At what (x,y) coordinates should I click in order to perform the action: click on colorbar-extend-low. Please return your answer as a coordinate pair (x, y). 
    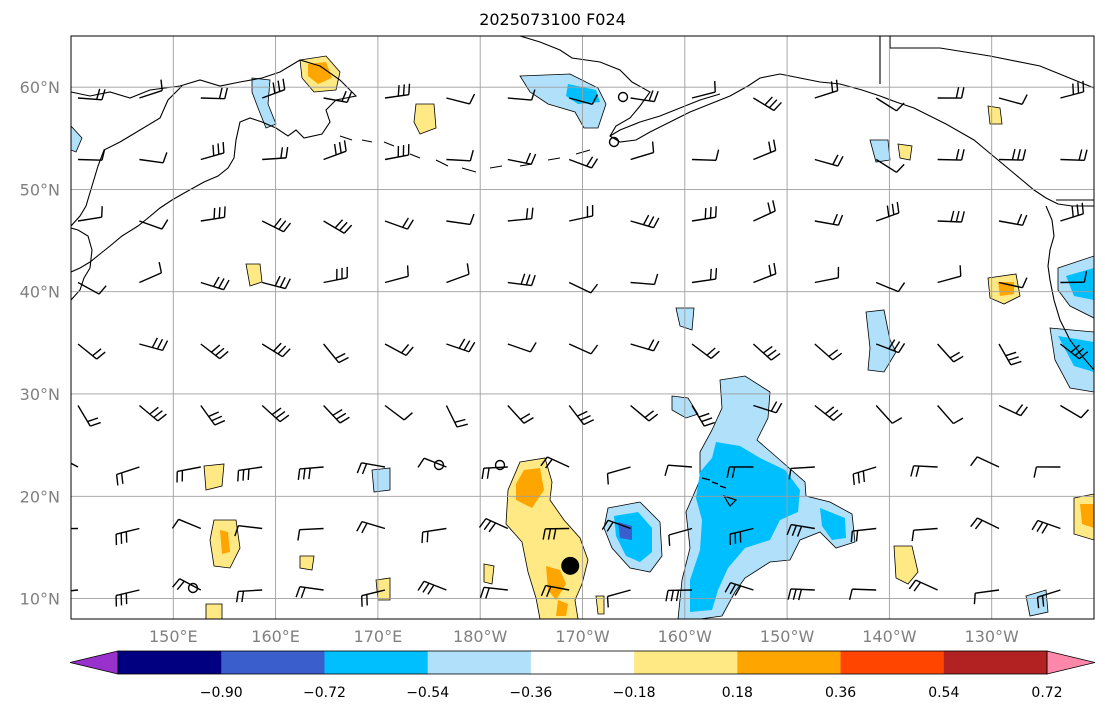
    Looking at the image, I should click on (94, 662).